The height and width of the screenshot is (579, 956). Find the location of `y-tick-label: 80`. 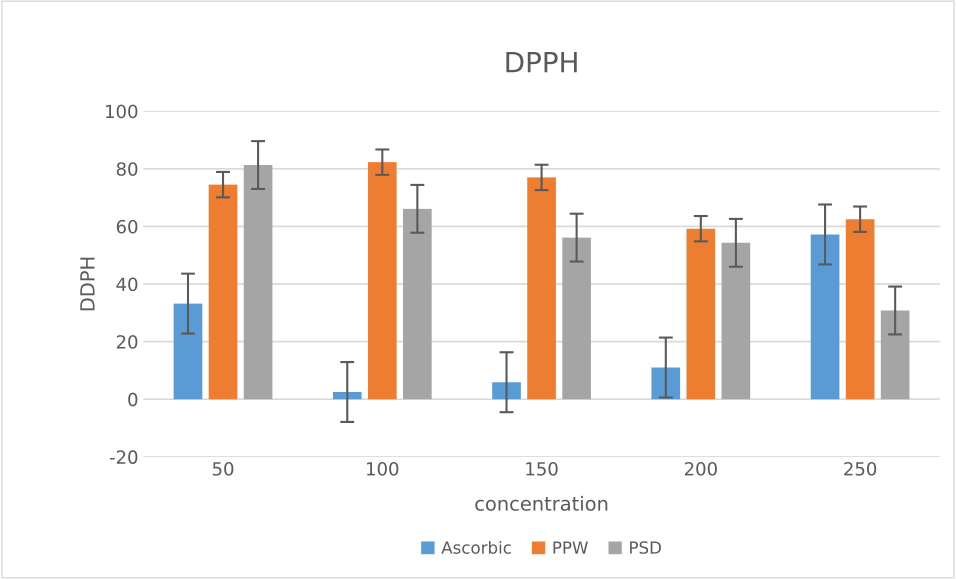

y-tick-label: 80 is located at coordinates (127, 169).